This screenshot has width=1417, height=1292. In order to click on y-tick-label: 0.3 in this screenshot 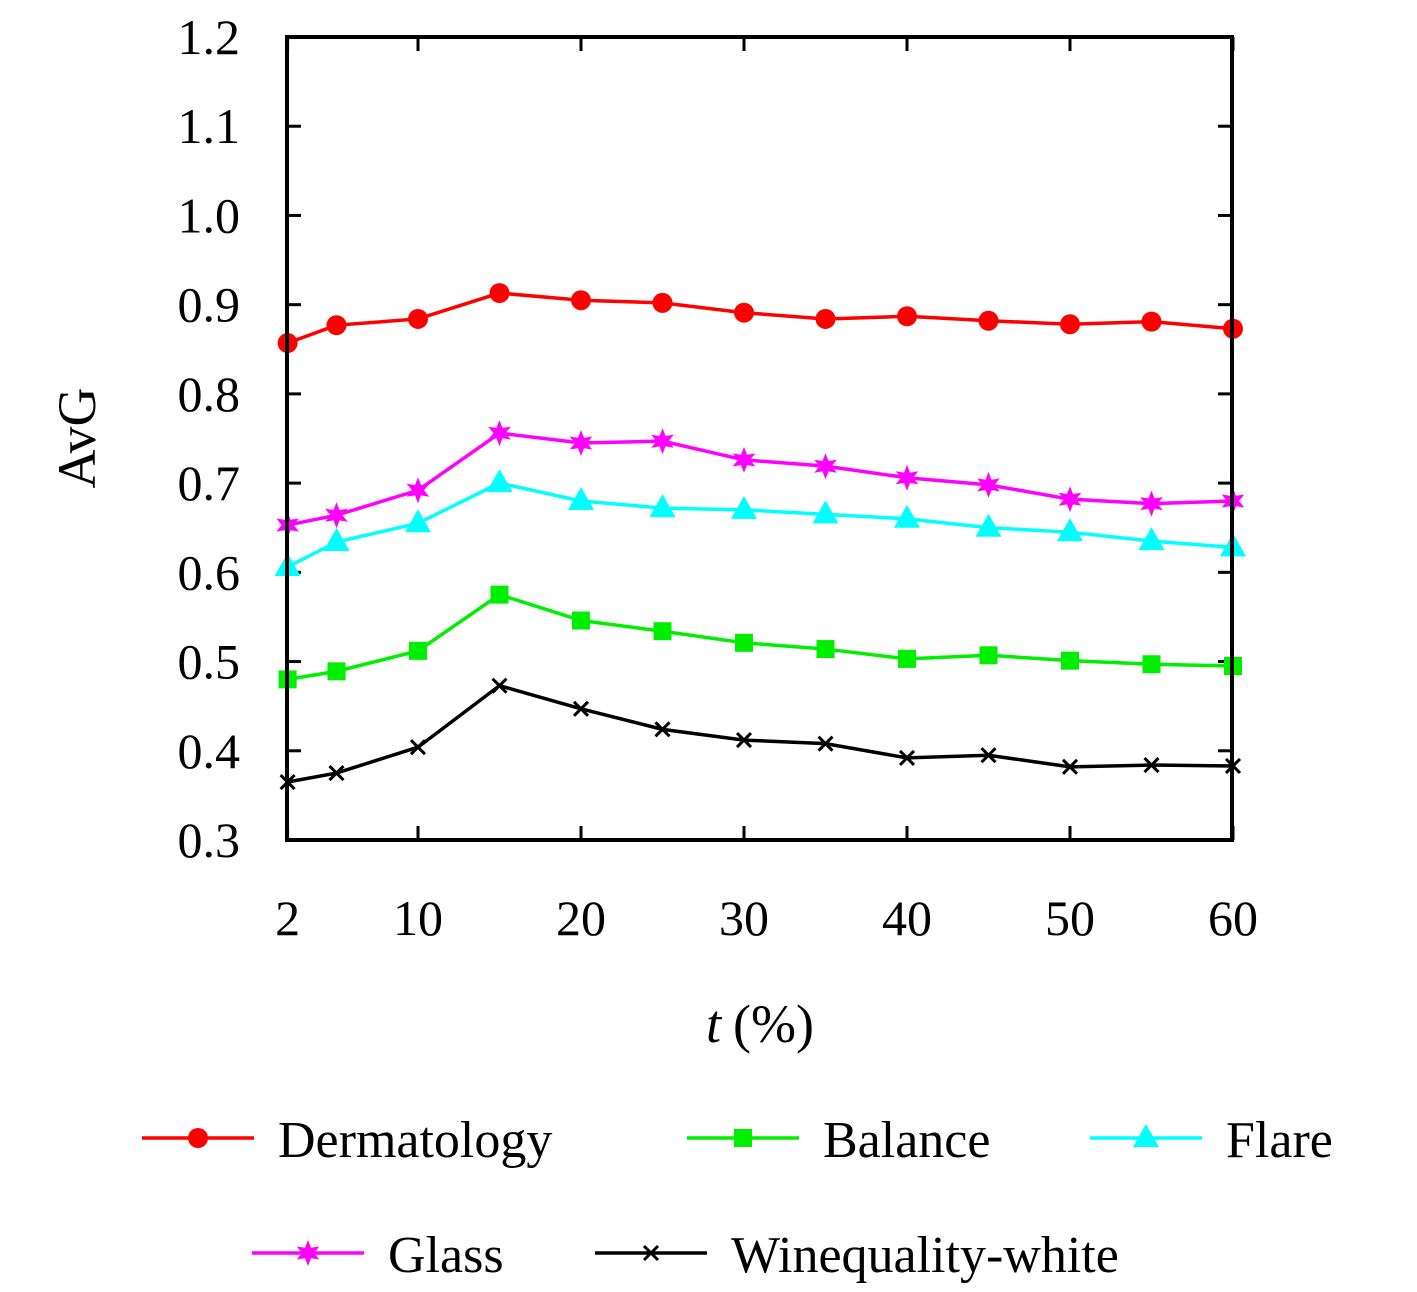, I will do `click(209, 840)`.